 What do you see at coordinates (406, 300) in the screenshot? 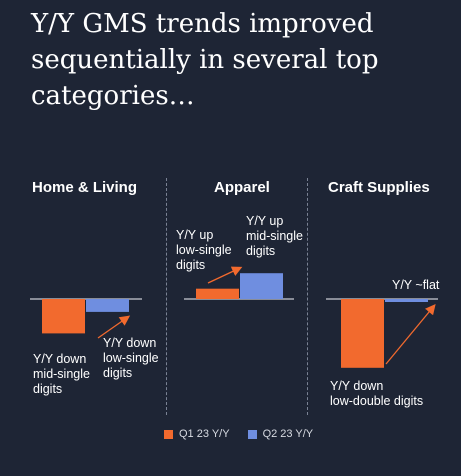
I see `bar-craft-supplies-q2-23-y-y` at bounding box center [406, 300].